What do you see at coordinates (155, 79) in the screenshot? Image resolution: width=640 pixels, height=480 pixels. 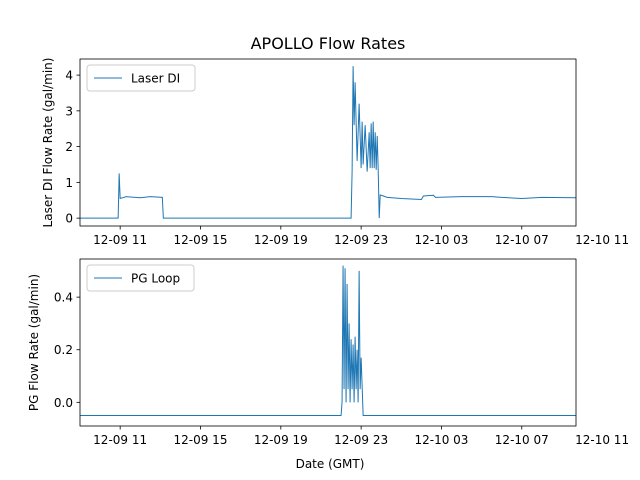 I see `legend-label: Laser DI` at bounding box center [155, 79].